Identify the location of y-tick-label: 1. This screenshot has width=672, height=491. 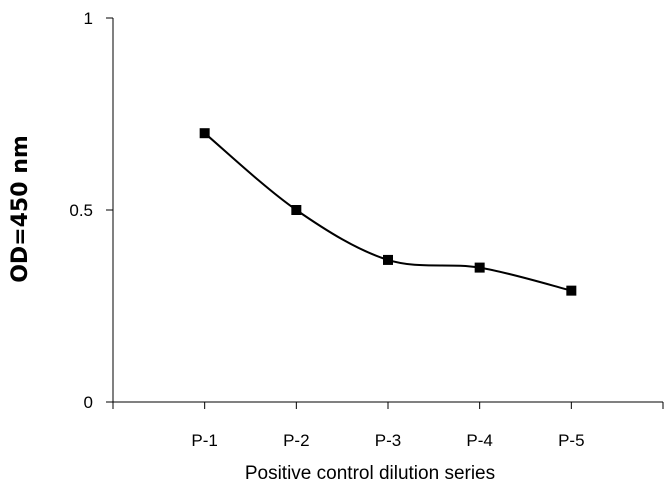
(88, 18).